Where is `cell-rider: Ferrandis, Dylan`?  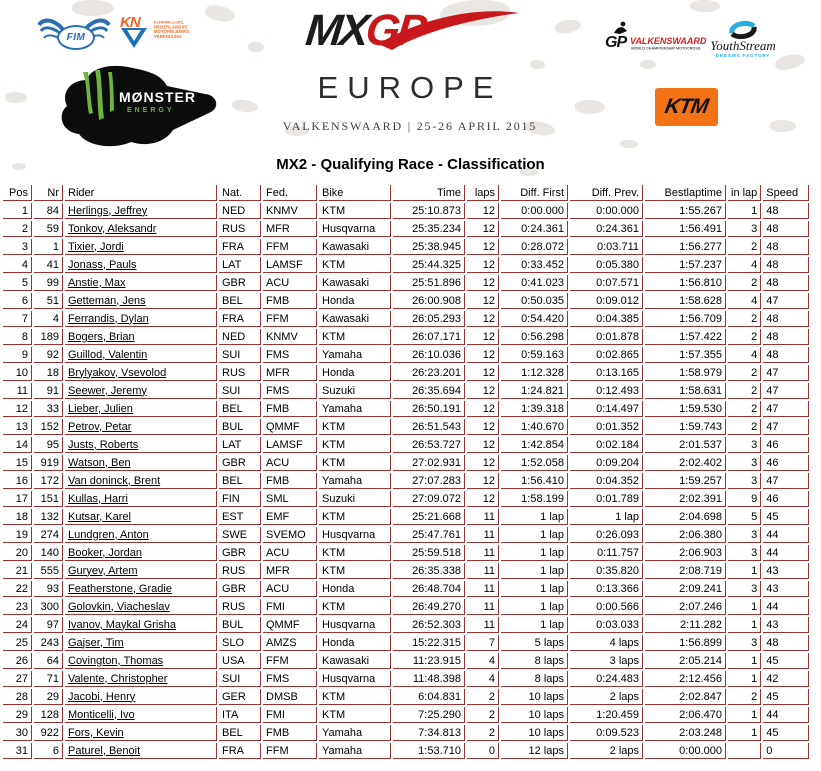
cell-rider: Ferrandis, Dylan is located at coordinates (141, 319).